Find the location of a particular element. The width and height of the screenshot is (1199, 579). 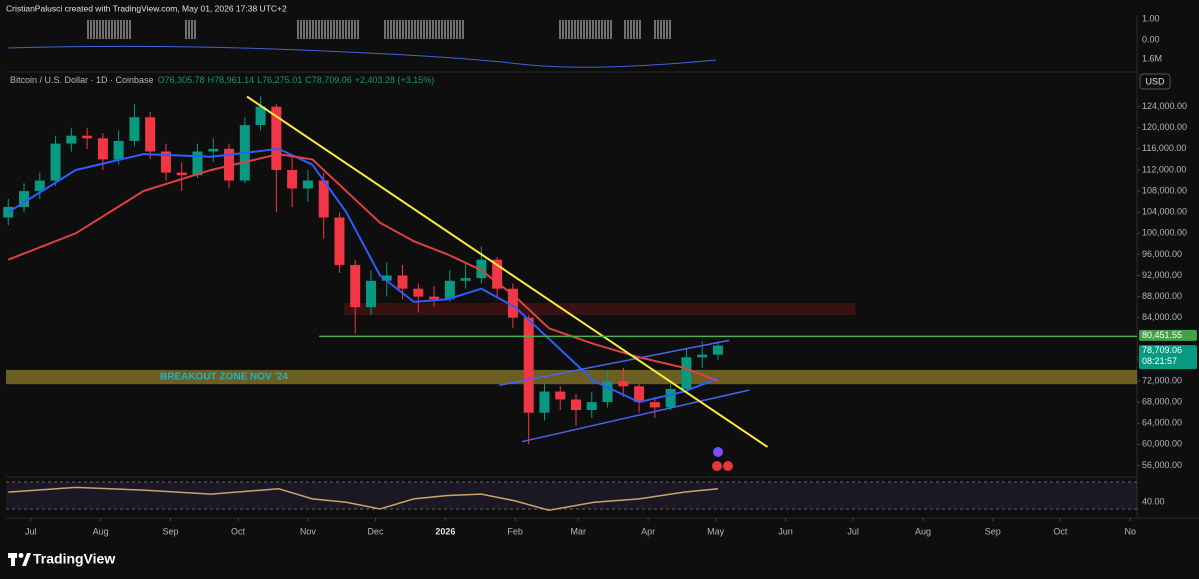

x-tick-label: Sep is located at coordinates (170, 531).